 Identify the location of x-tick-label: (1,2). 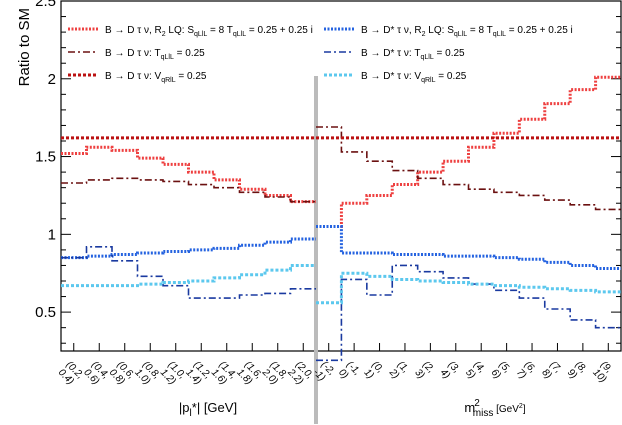
(398, 371).